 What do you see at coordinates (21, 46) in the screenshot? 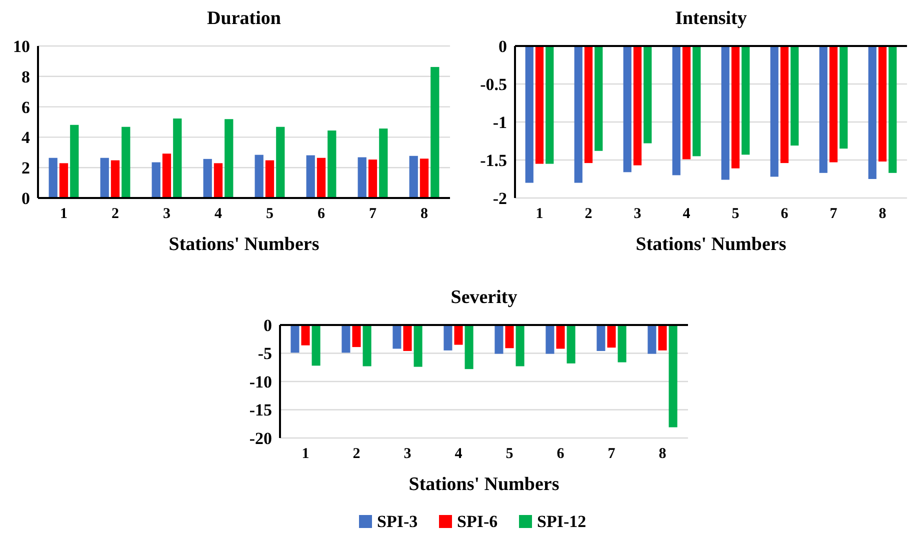
I see `y-tick-label: 10` at bounding box center [21, 46].